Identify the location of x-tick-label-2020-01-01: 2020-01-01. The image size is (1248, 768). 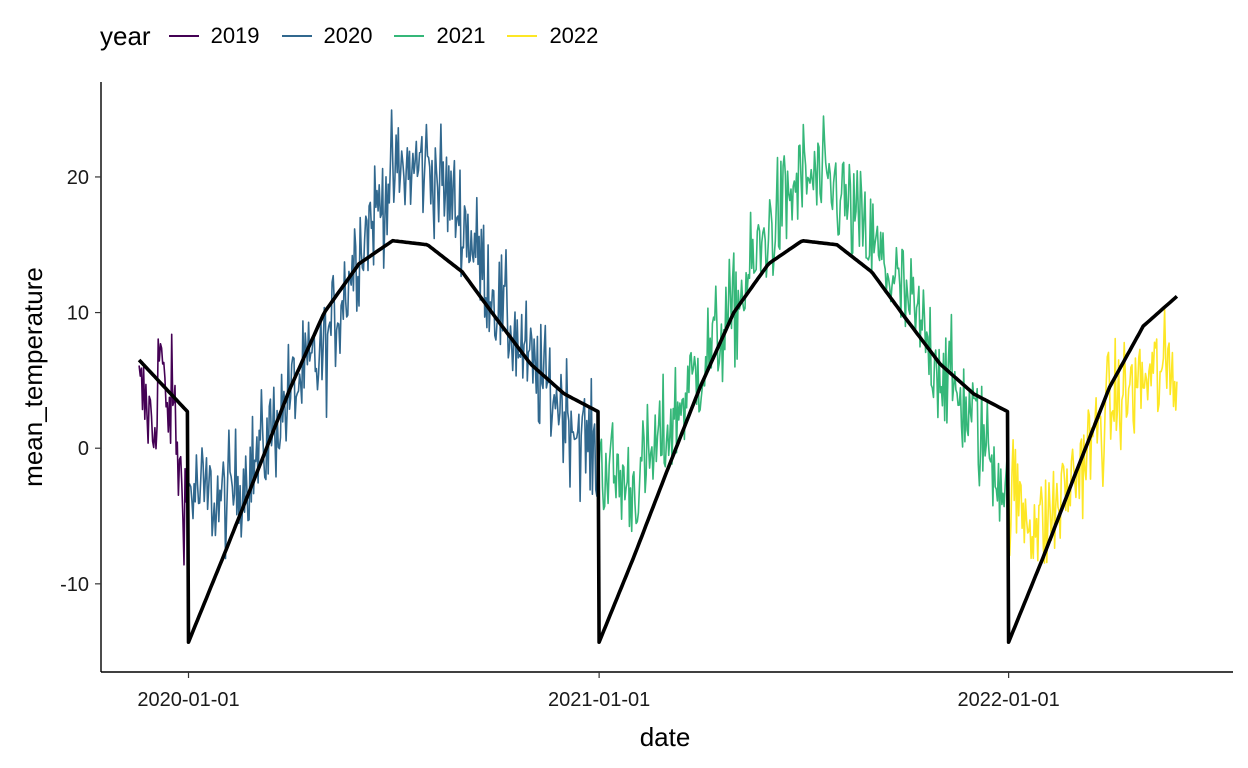
(188, 700).